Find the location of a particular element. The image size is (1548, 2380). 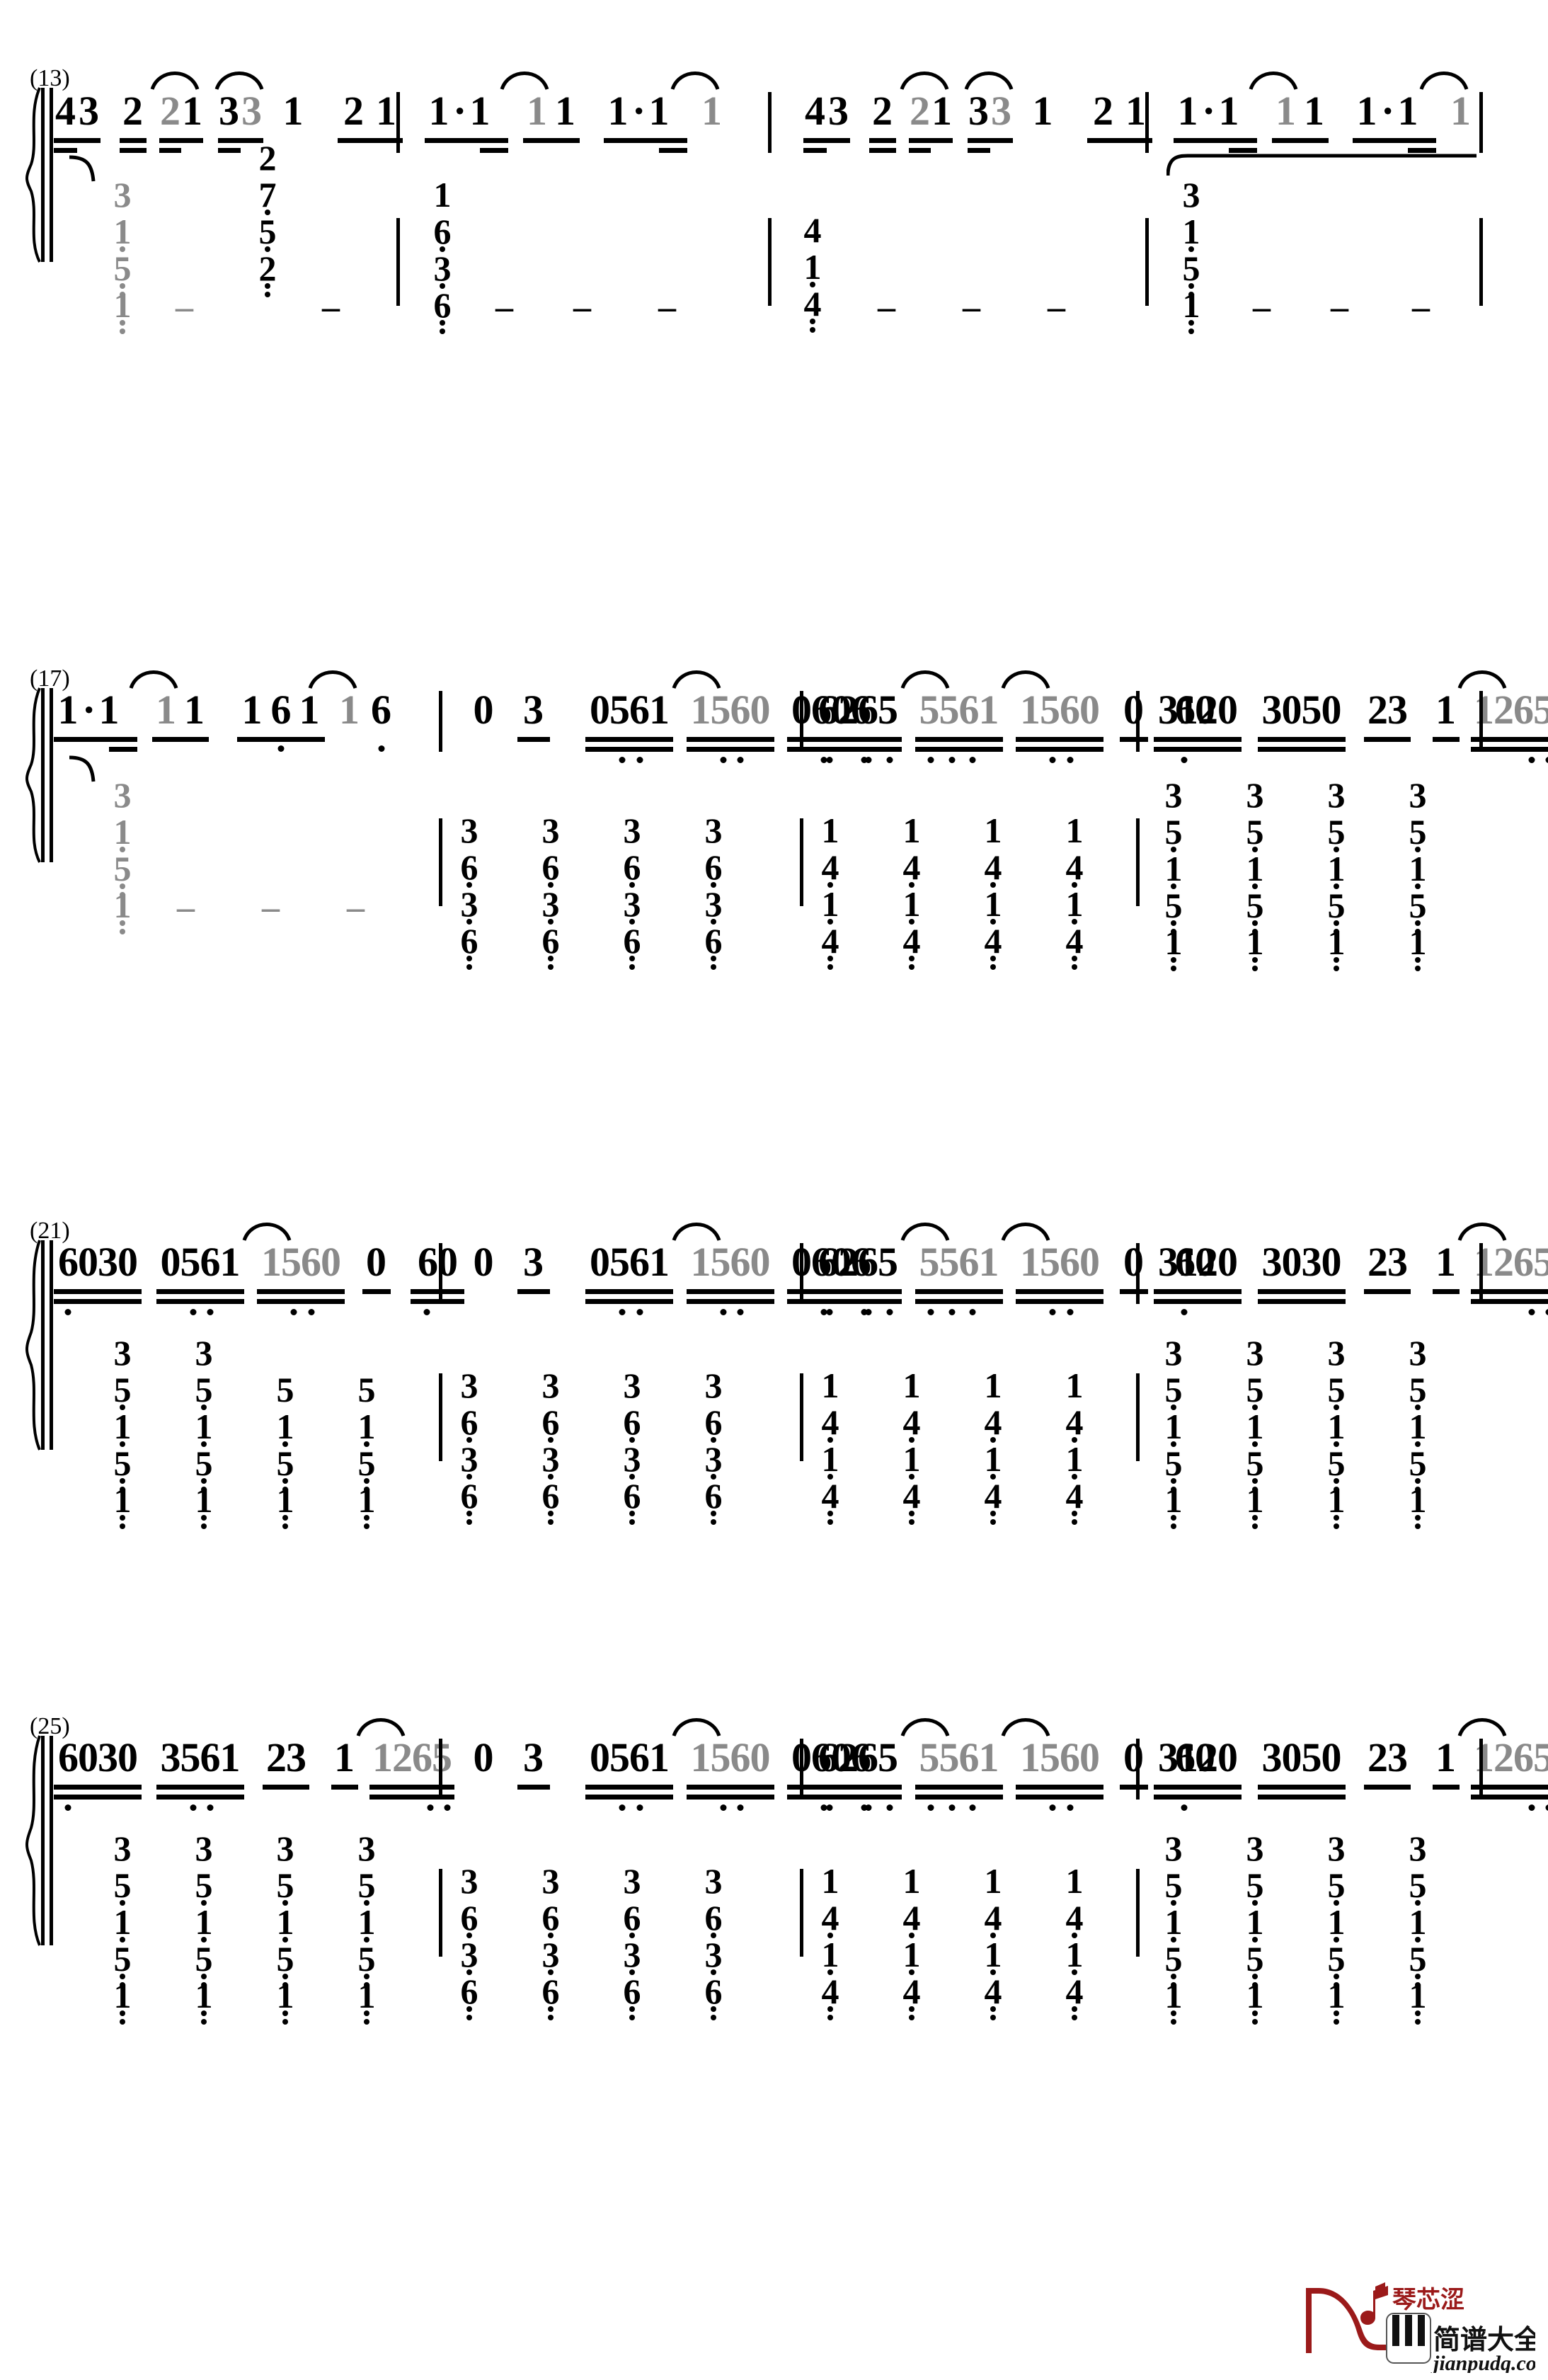

note: 2 is located at coordinates (132, 111).